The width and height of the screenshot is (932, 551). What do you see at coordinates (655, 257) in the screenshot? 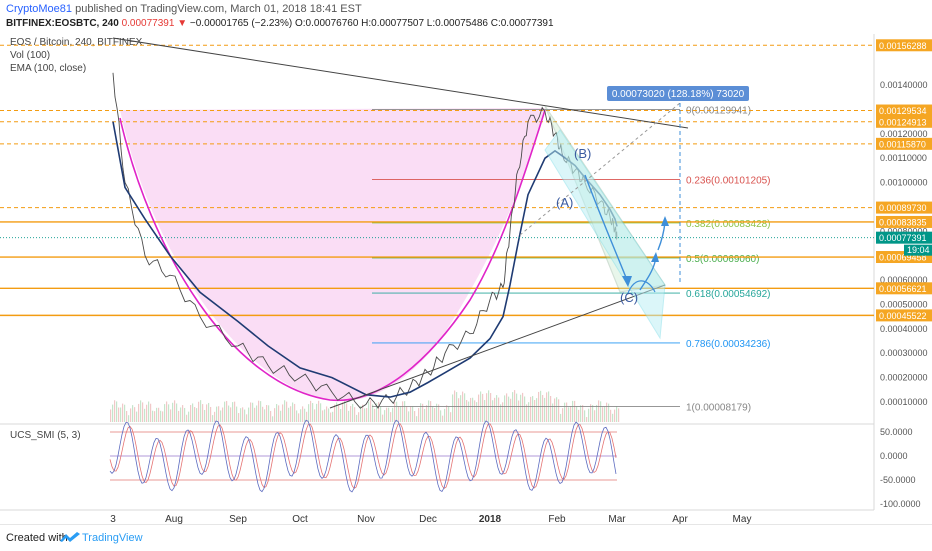
I see `arrowhead-up-icon` at bounding box center [655, 257].